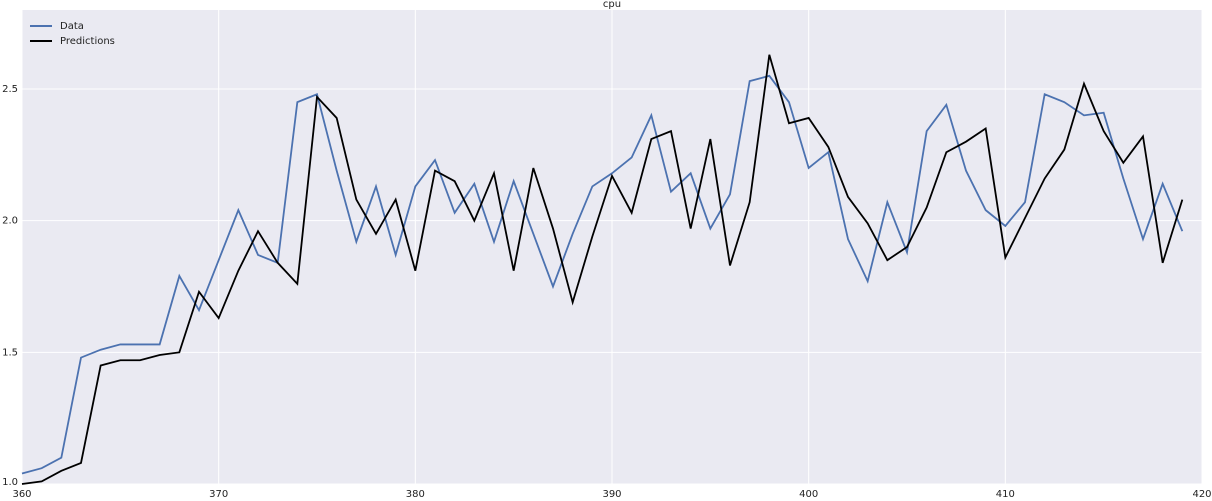 Image resolution: width=1212 pixels, height=501 pixels. I want to click on x-tick-label: 410, so click(1005, 494).